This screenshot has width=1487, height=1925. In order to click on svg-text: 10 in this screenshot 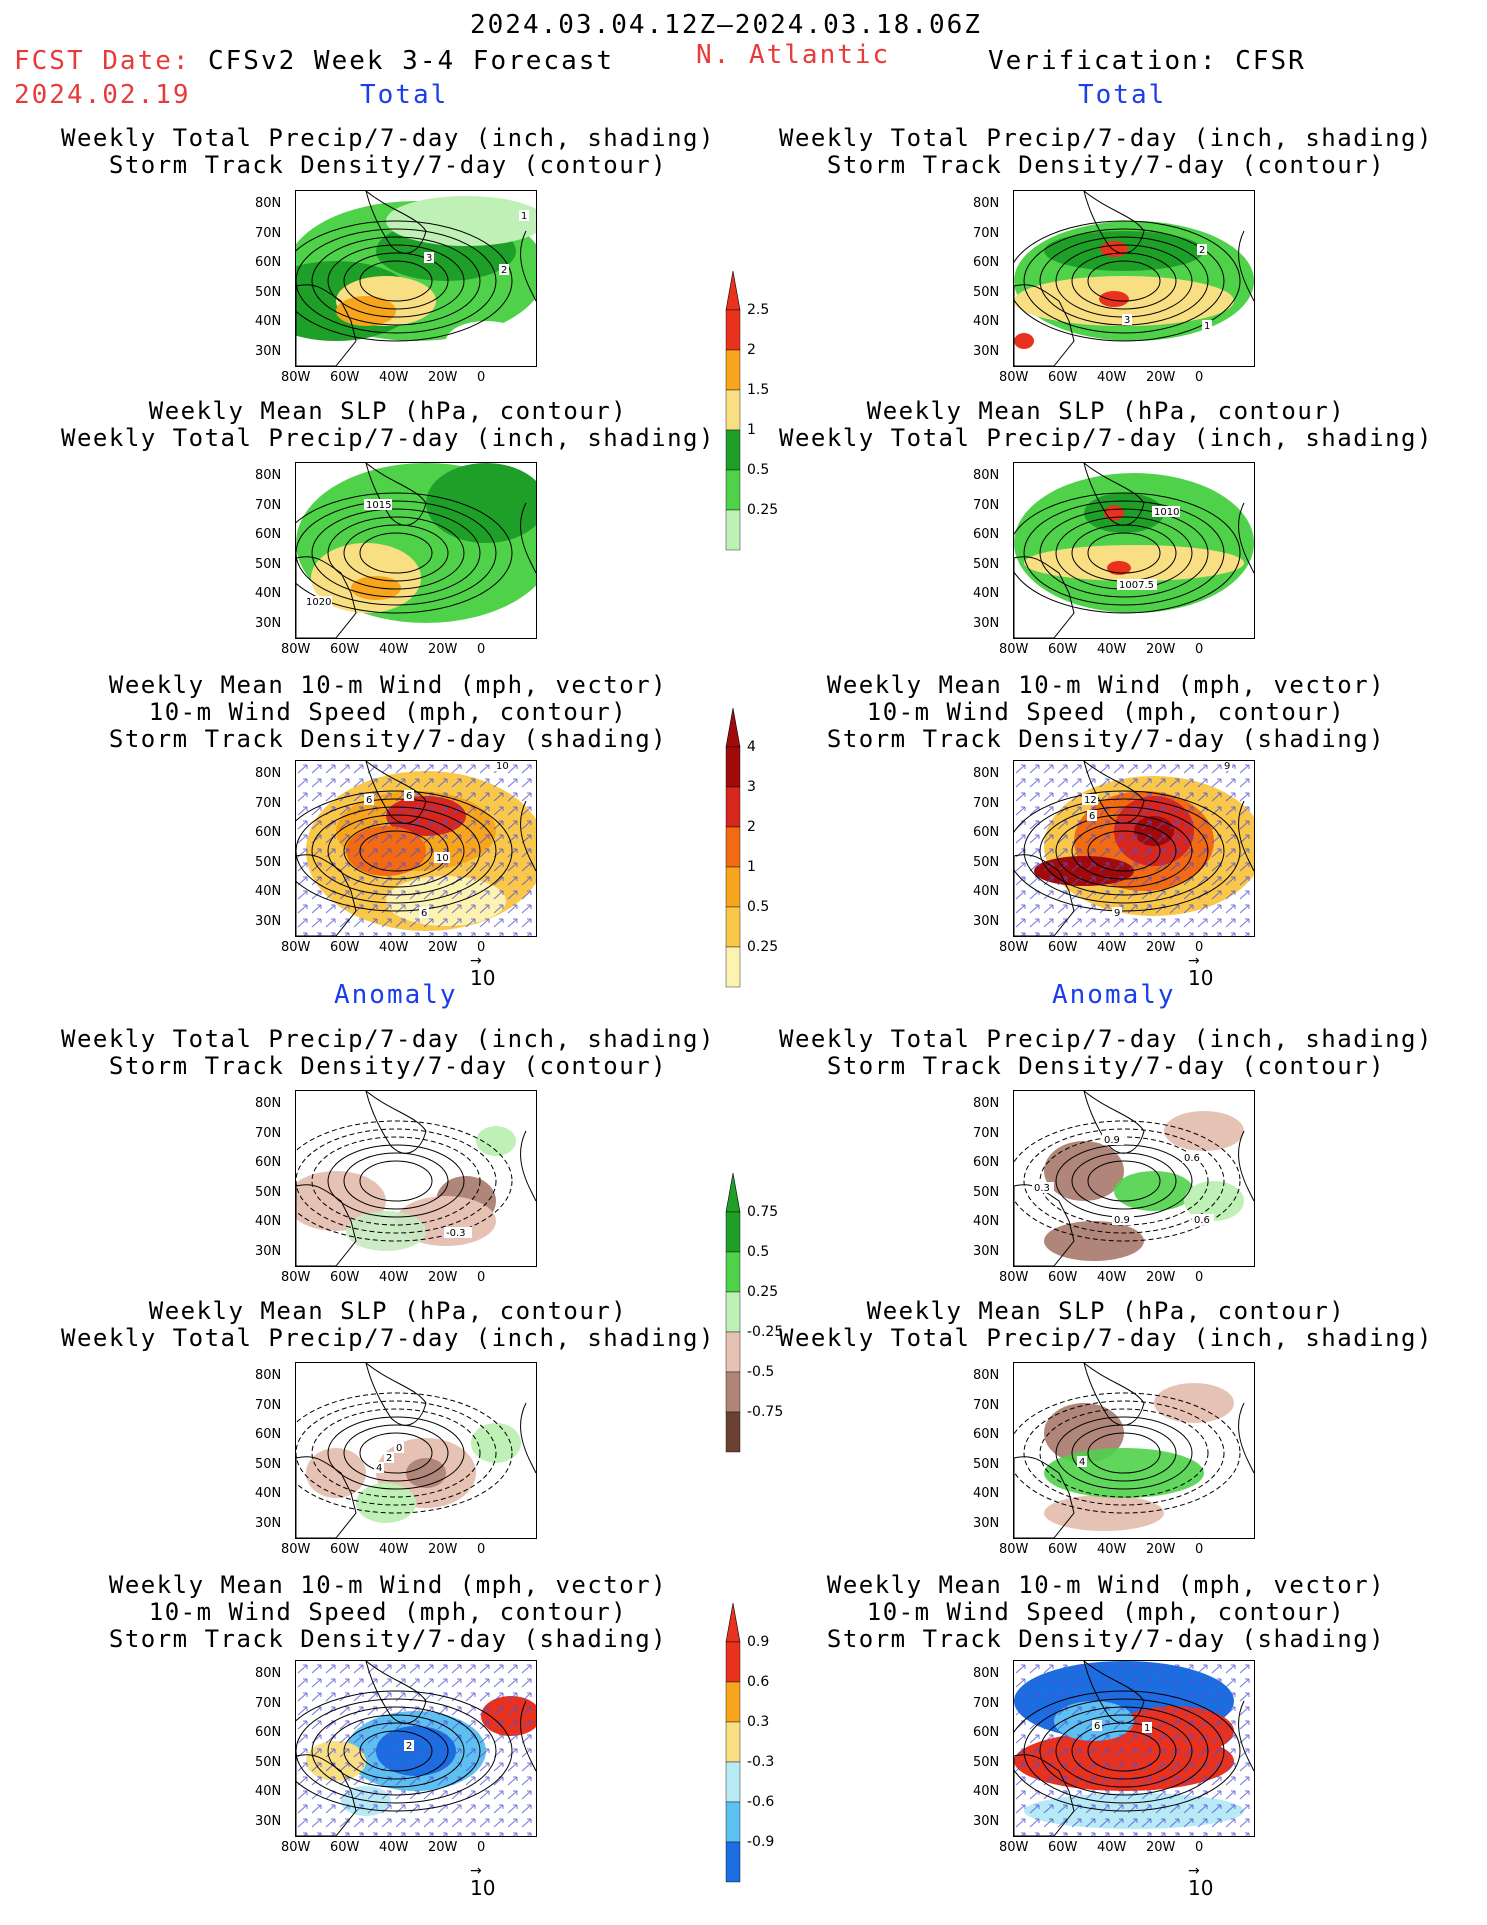, I will do `click(502, 766)`.